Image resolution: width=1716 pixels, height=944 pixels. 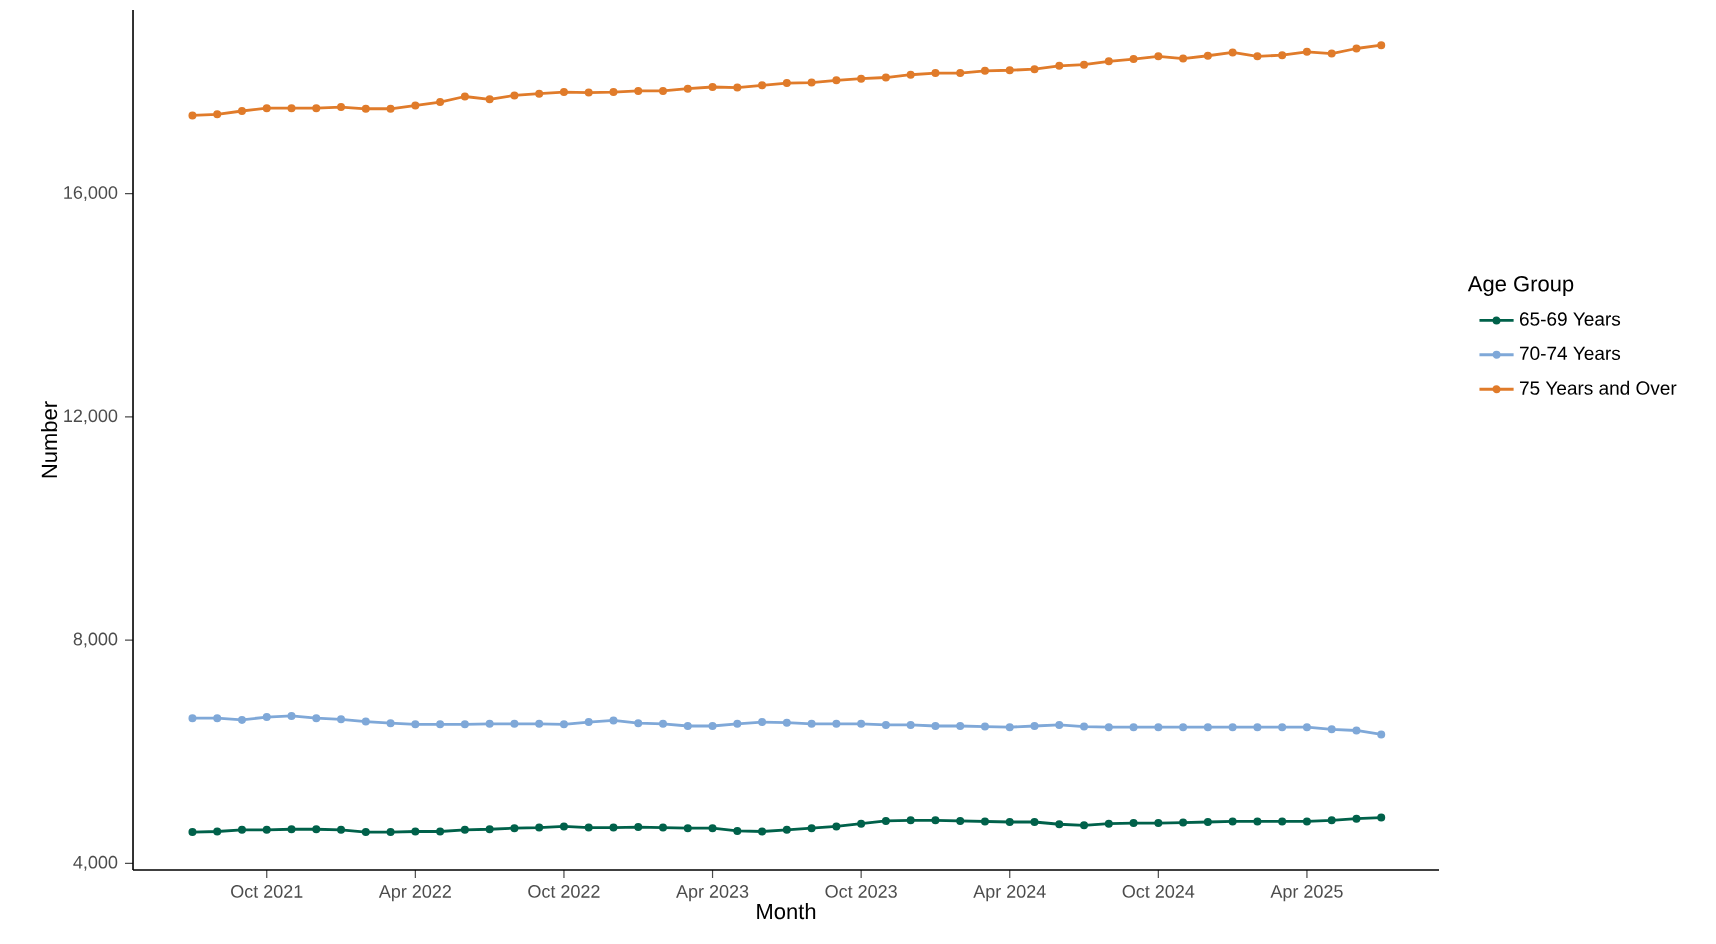 What do you see at coordinates (49, 439) in the screenshot?
I see `y-axis-title: Number` at bounding box center [49, 439].